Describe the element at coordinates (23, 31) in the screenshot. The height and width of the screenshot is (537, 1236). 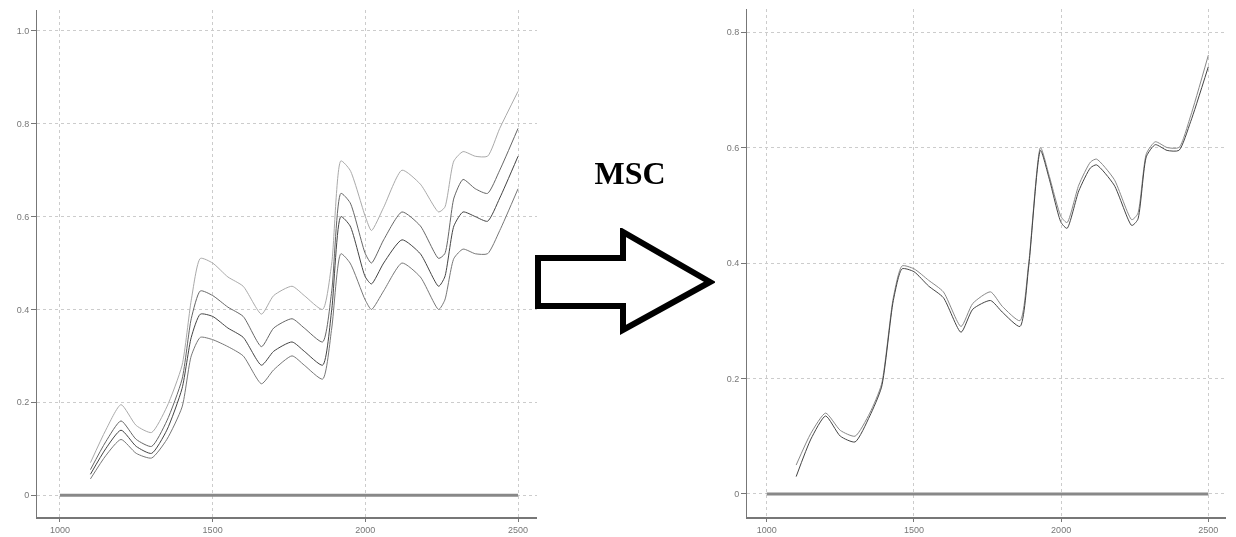
I see `y-tick-label: 1.0` at that location.